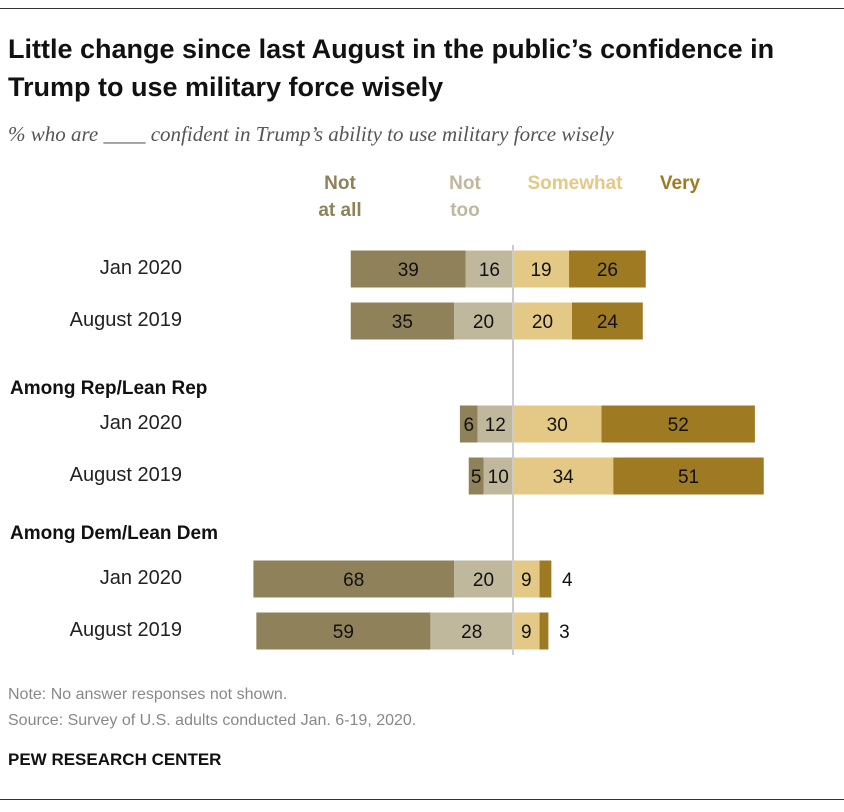  I want to click on legend-somewhat: Somewhat, so click(575, 183).